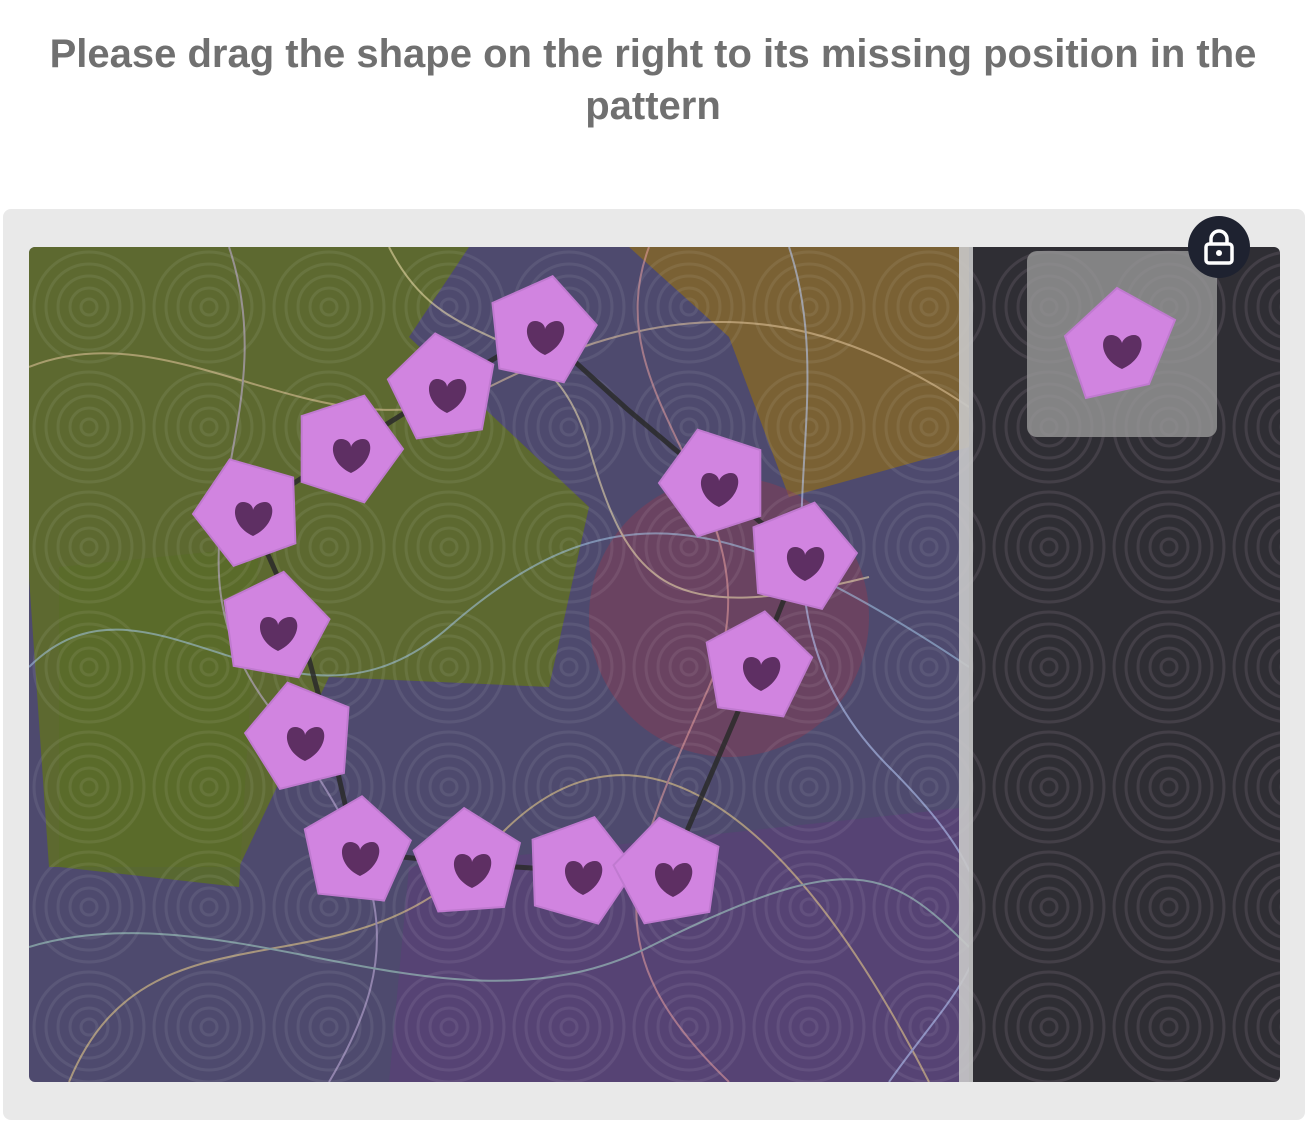  I want to click on draggable-piece-tray, so click(1122, 344).